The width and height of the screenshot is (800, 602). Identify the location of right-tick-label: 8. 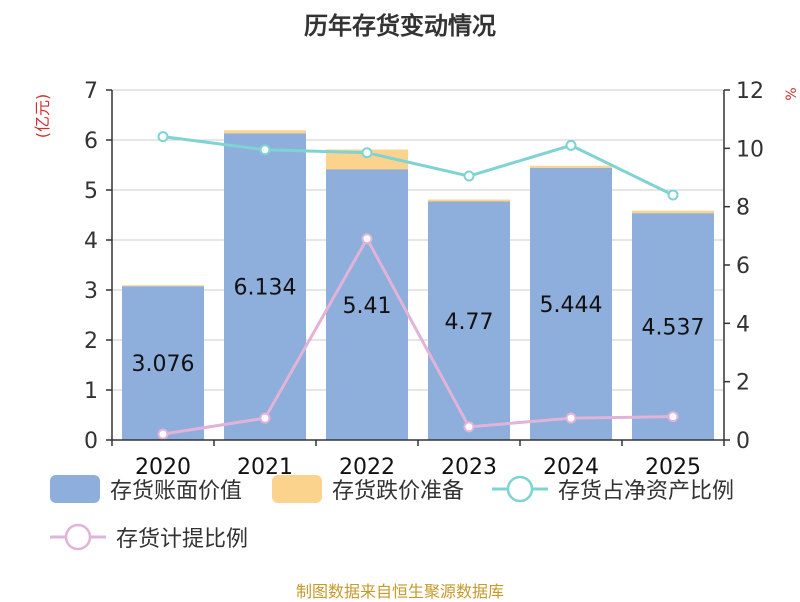
(743, 208).